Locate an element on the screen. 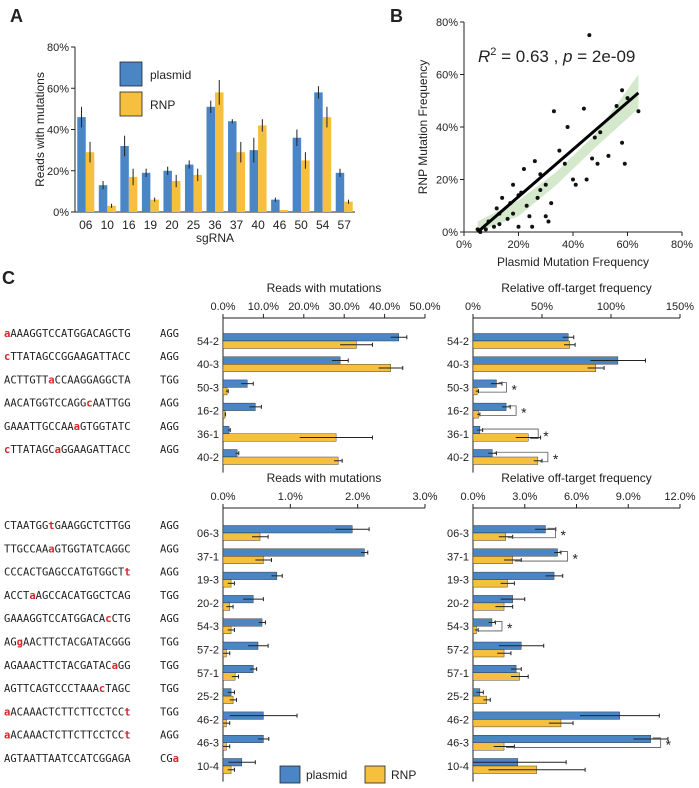 This screenshot has width=699, height=788. pam: TGG is located at coordinates (169, 596).